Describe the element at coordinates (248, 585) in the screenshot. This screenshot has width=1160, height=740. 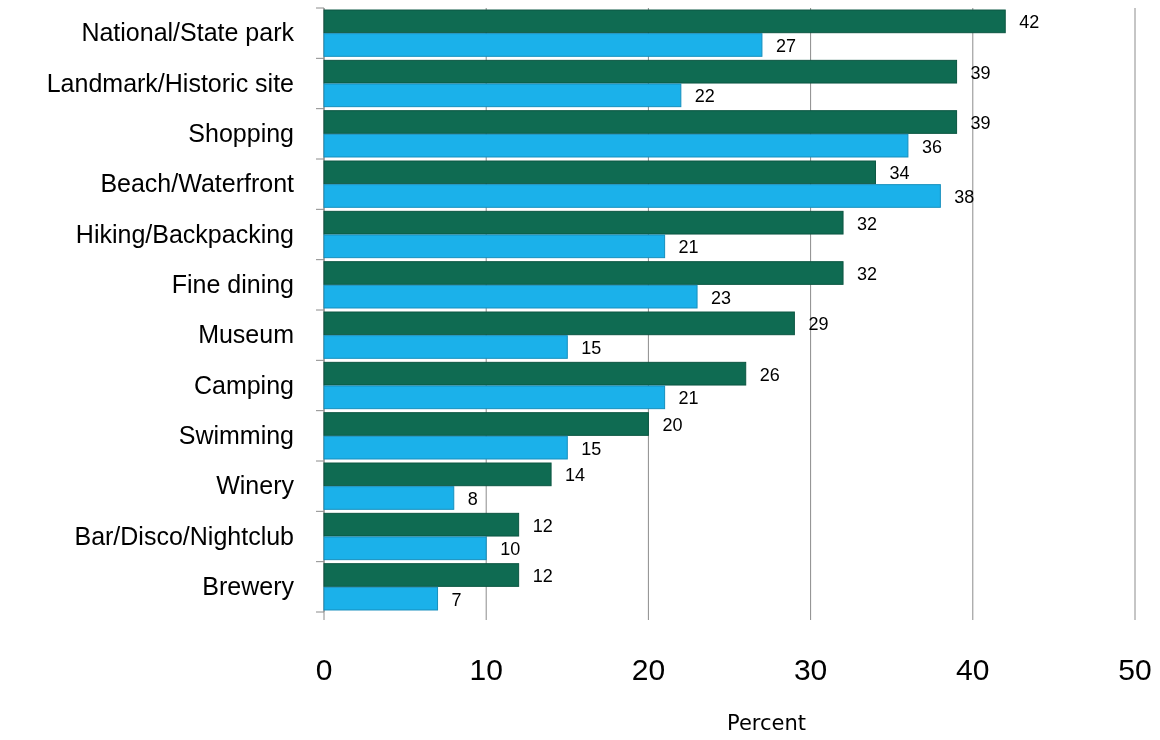
I see `y-tick-label: Brewery` at that location.